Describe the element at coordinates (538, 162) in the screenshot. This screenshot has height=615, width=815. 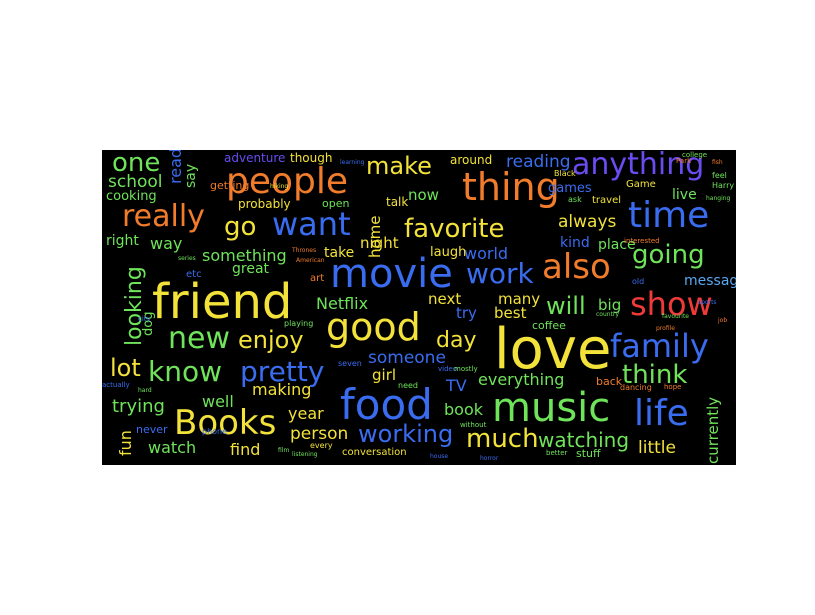
I see `word-reading: reading` at that location.